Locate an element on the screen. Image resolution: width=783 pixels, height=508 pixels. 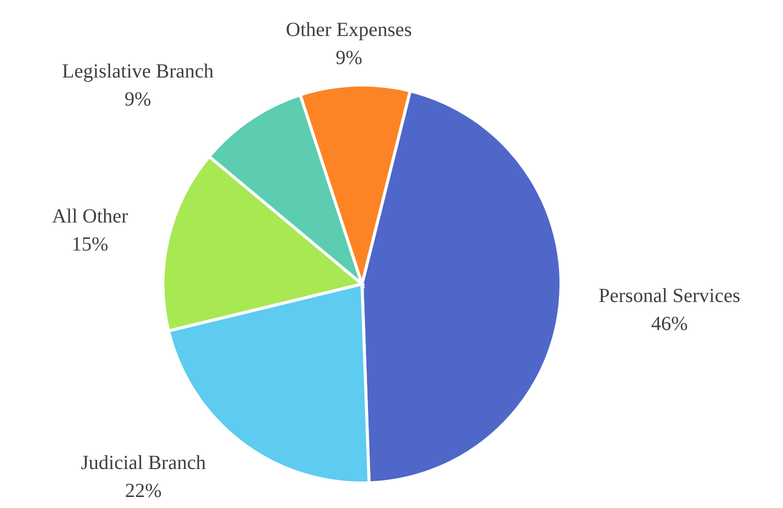
data-label: 15% is located at coordinates (90, 244).